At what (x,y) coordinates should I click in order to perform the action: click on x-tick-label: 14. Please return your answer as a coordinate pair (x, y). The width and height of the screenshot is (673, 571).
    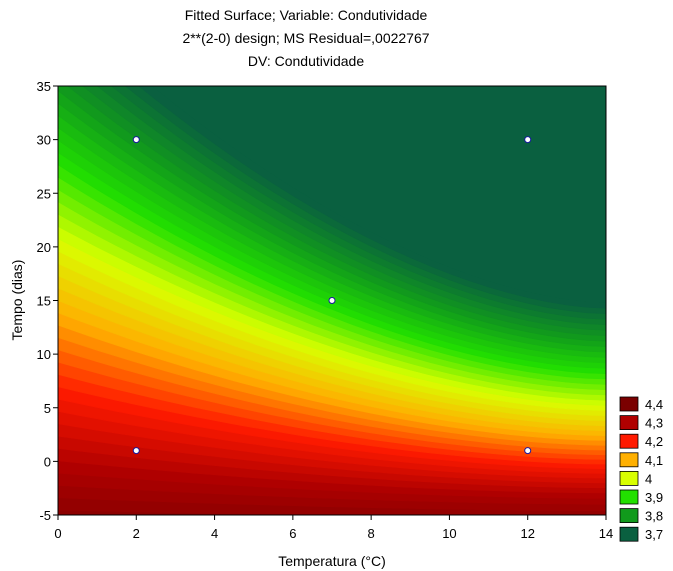
    Looking at the image, I should click on (606, 533).